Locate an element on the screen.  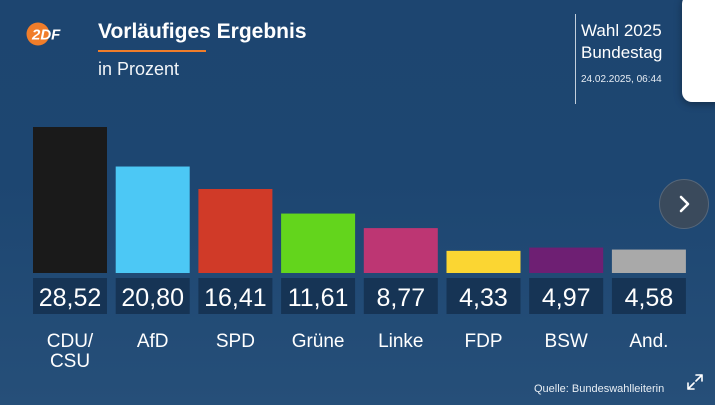
election-title: Wahl 2025 Bundestag is located at coordinates (631, 42).